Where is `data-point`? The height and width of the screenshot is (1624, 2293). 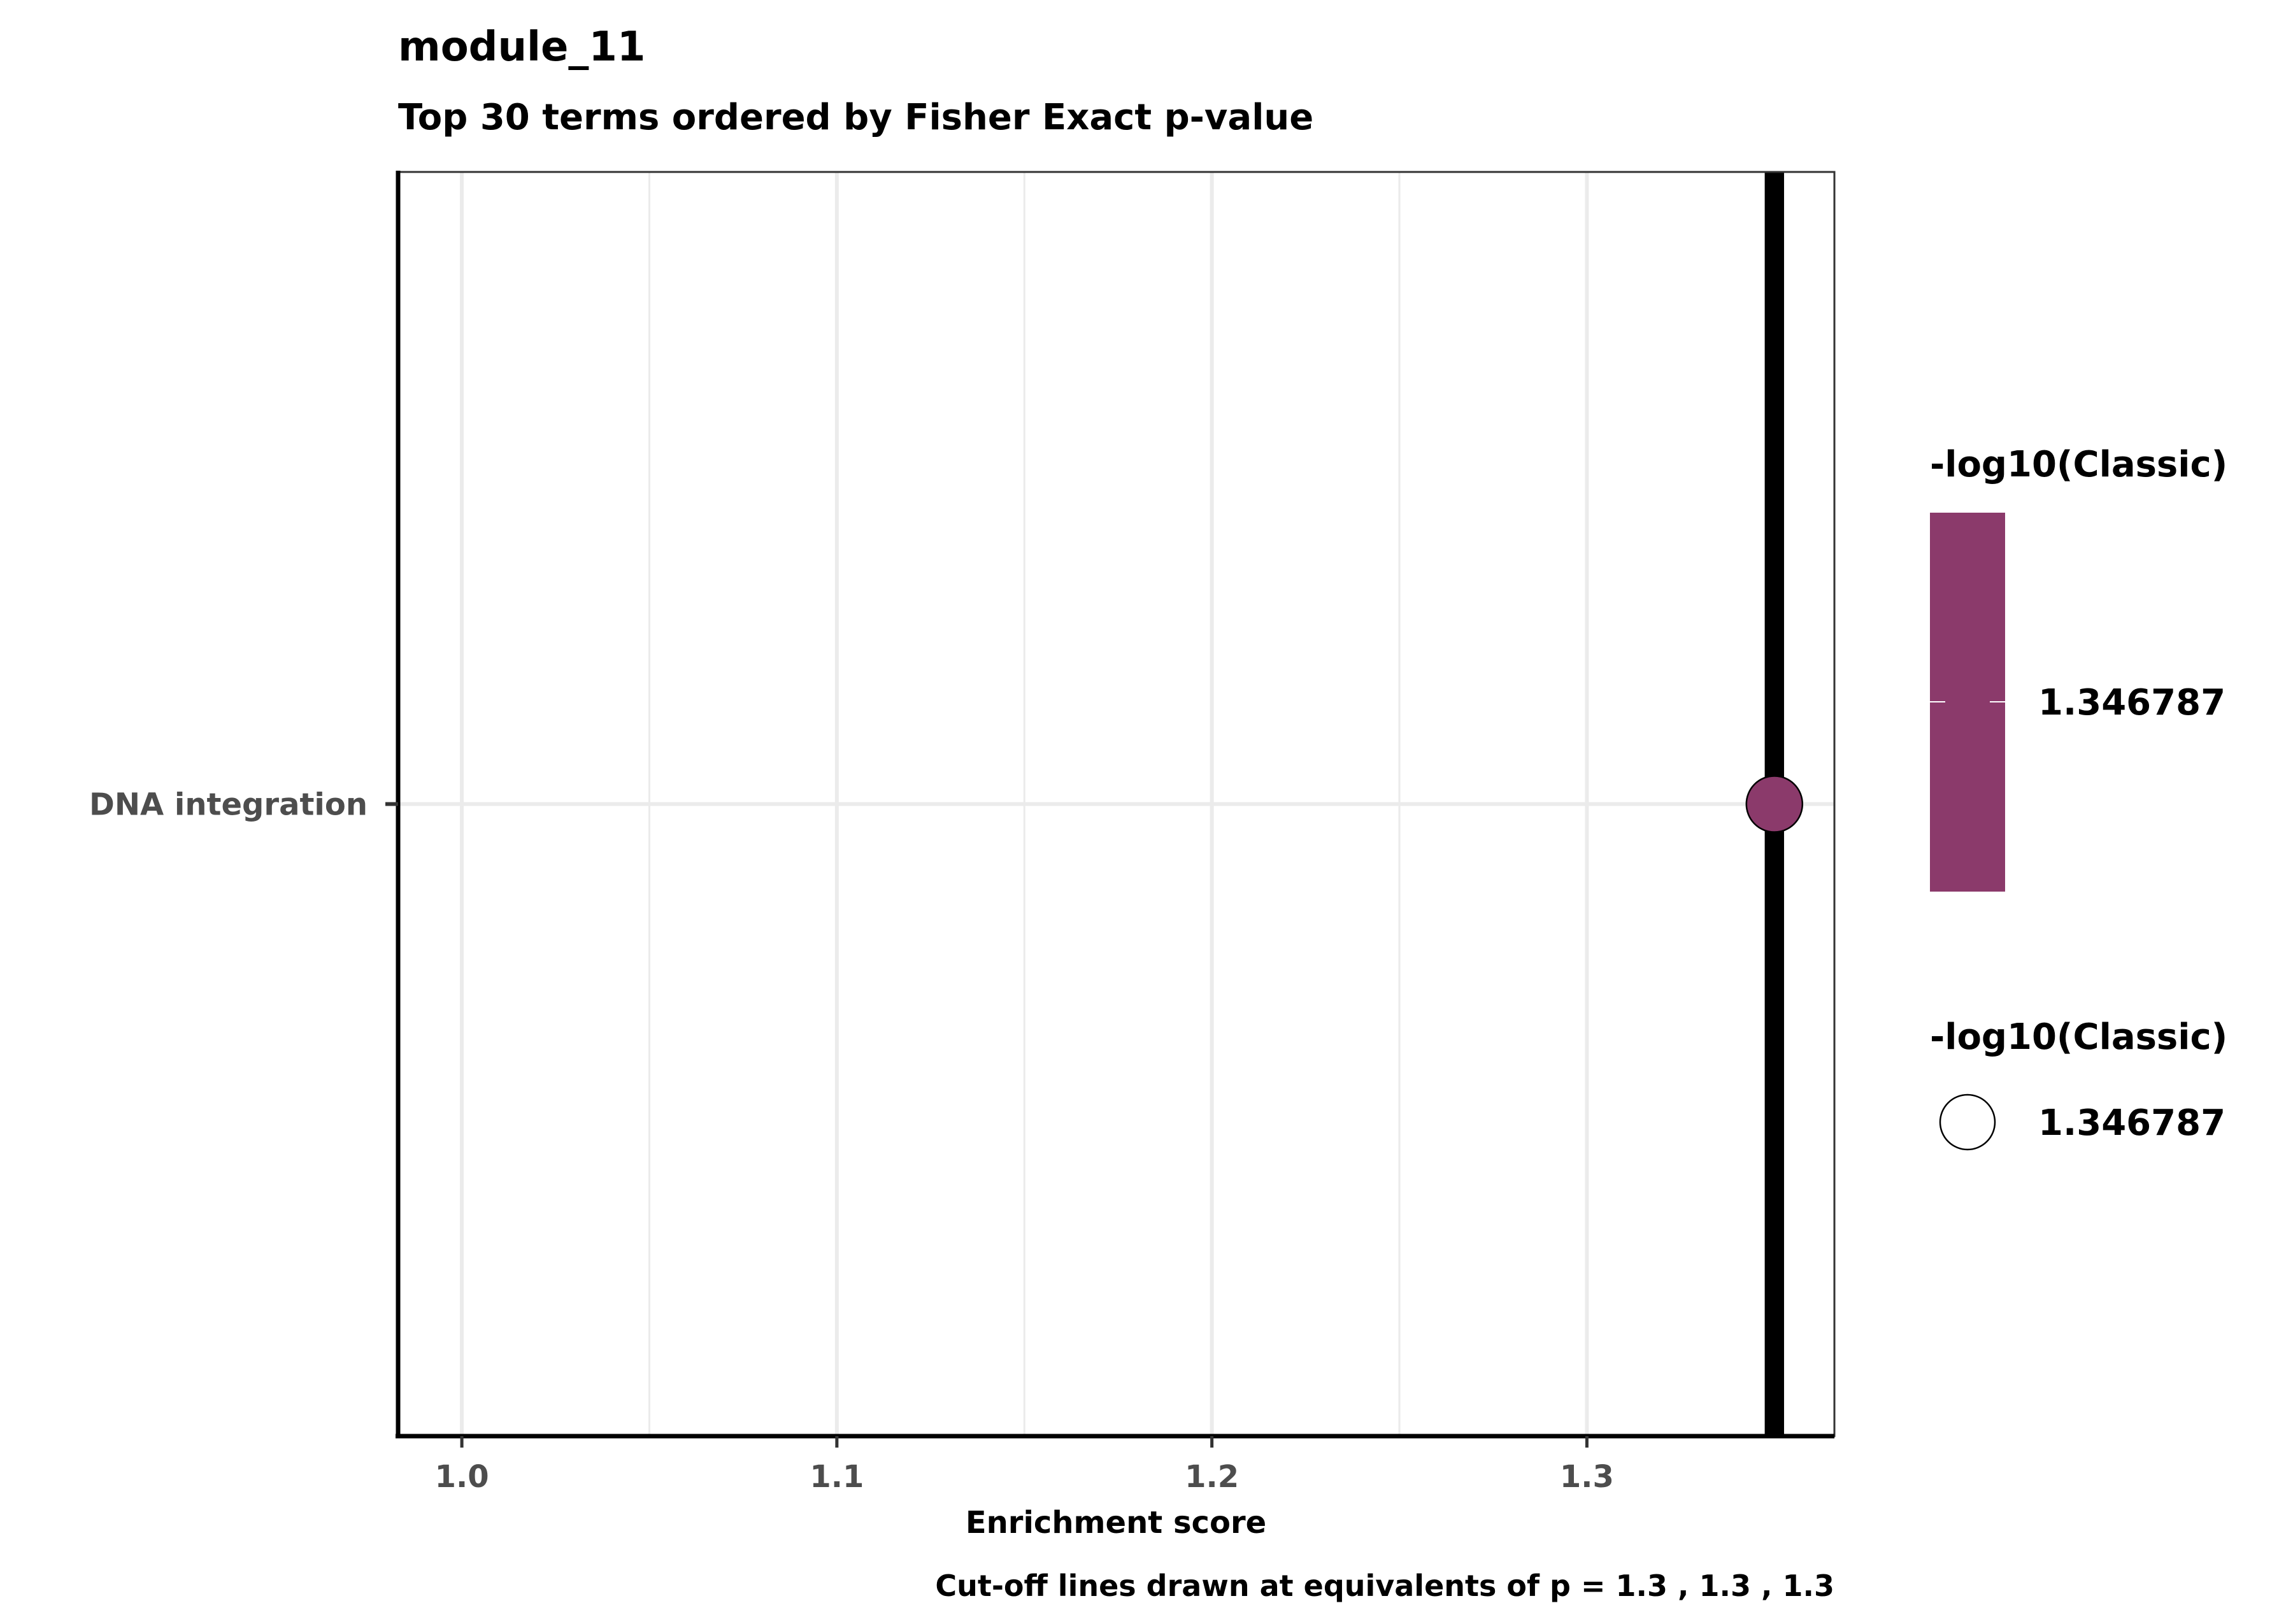 data-point is located at coordinates (1774, 804).